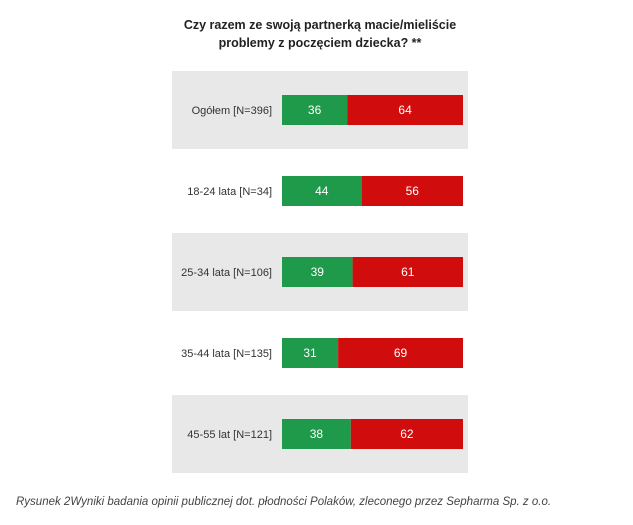  I want to click on data-label: 36, so click(315, 110).